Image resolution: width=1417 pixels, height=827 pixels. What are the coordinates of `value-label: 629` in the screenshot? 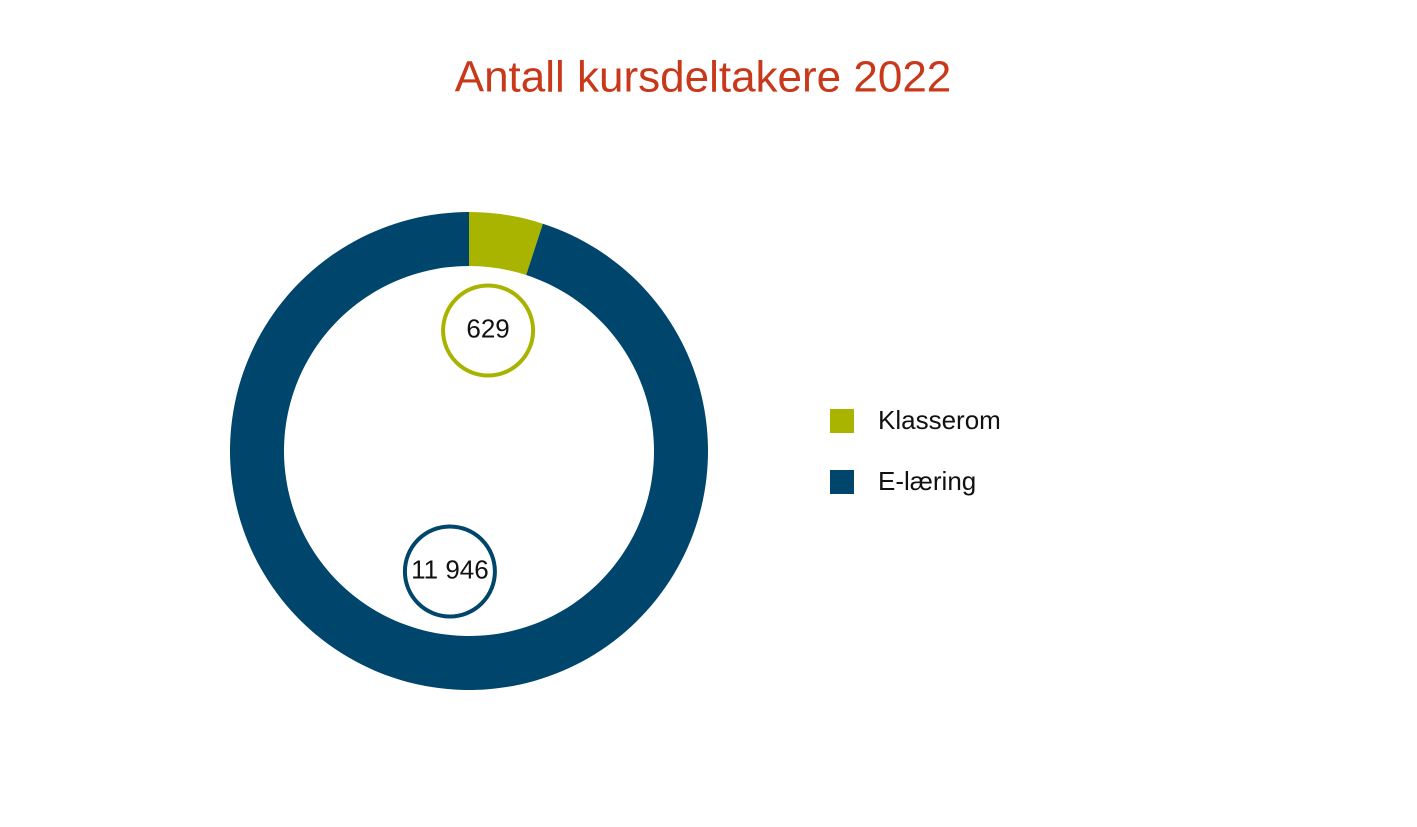 It's located at (487, 328).